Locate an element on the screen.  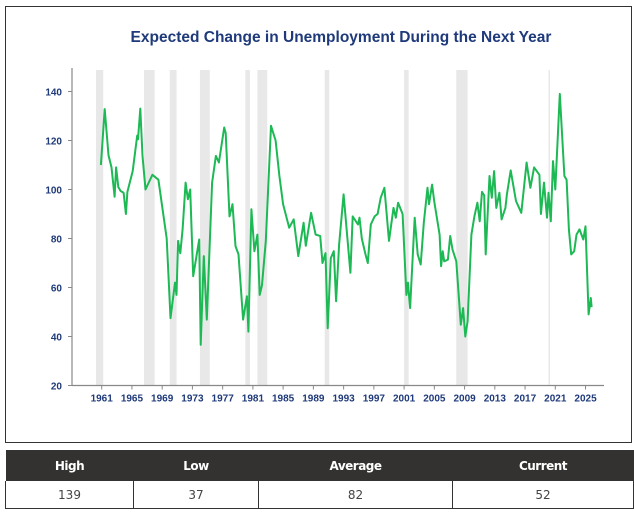
x-tick-label: 2013 is located at coordinates (495, 399).